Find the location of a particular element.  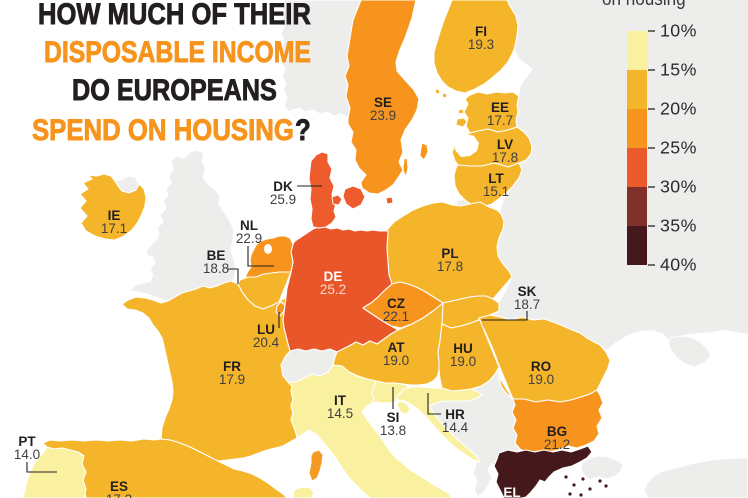

svg-text: 14.0 is located at coordinates (27, 454).